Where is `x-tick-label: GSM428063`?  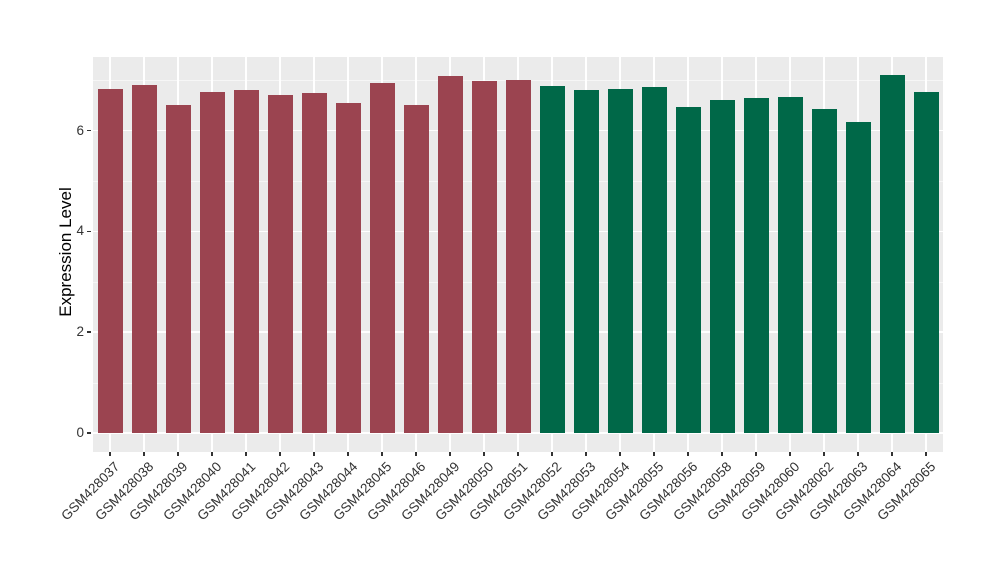 x-tick-label: GSM428063 is located at coordinates (838, 491).